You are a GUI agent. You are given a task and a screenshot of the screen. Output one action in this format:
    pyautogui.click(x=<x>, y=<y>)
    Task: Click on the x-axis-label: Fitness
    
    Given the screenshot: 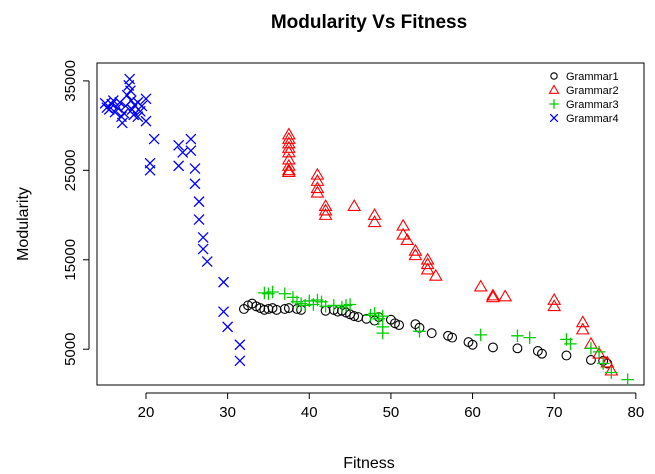 What is the action you would take?
    pyautogui.click(x=369, y=463)
    